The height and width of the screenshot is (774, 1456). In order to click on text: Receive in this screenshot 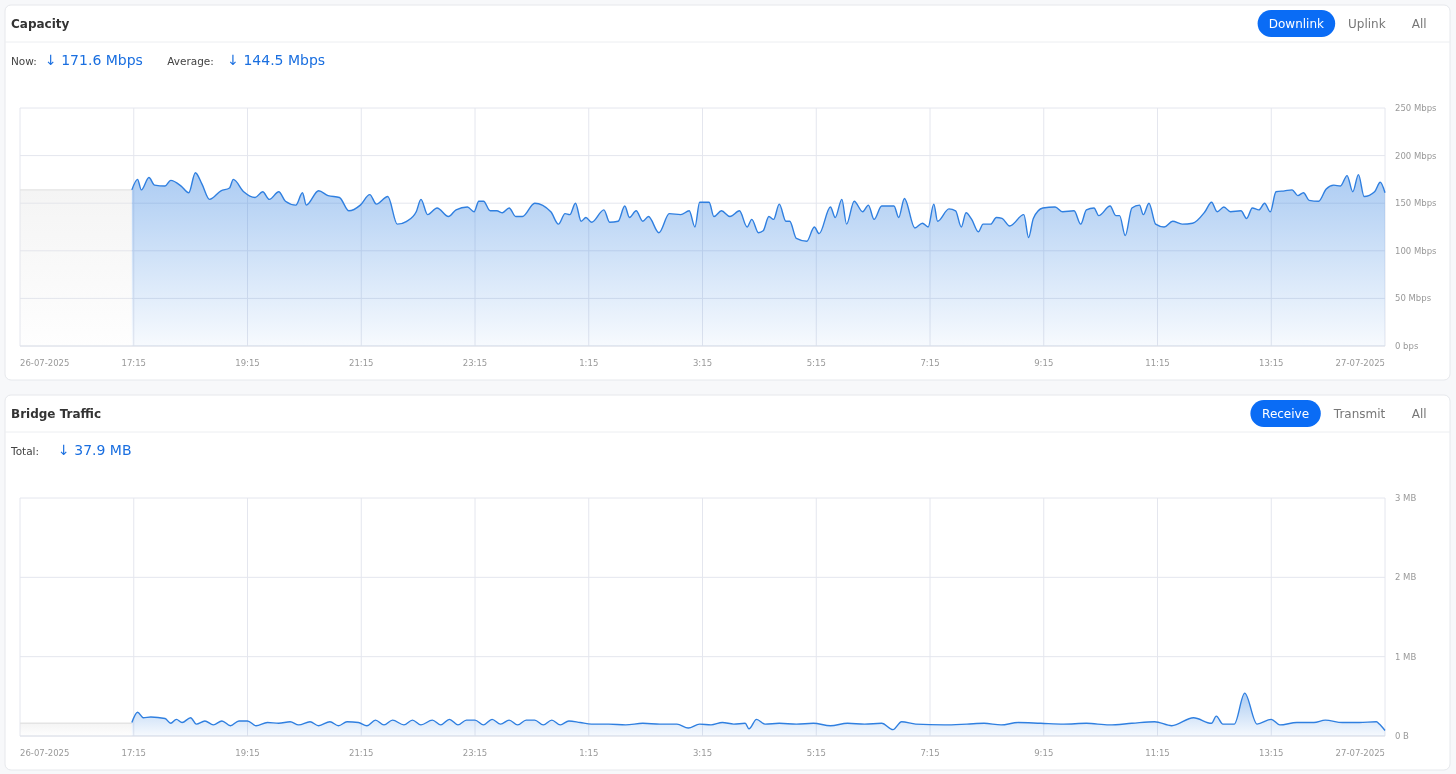, I will do `click(1286, 414)`.